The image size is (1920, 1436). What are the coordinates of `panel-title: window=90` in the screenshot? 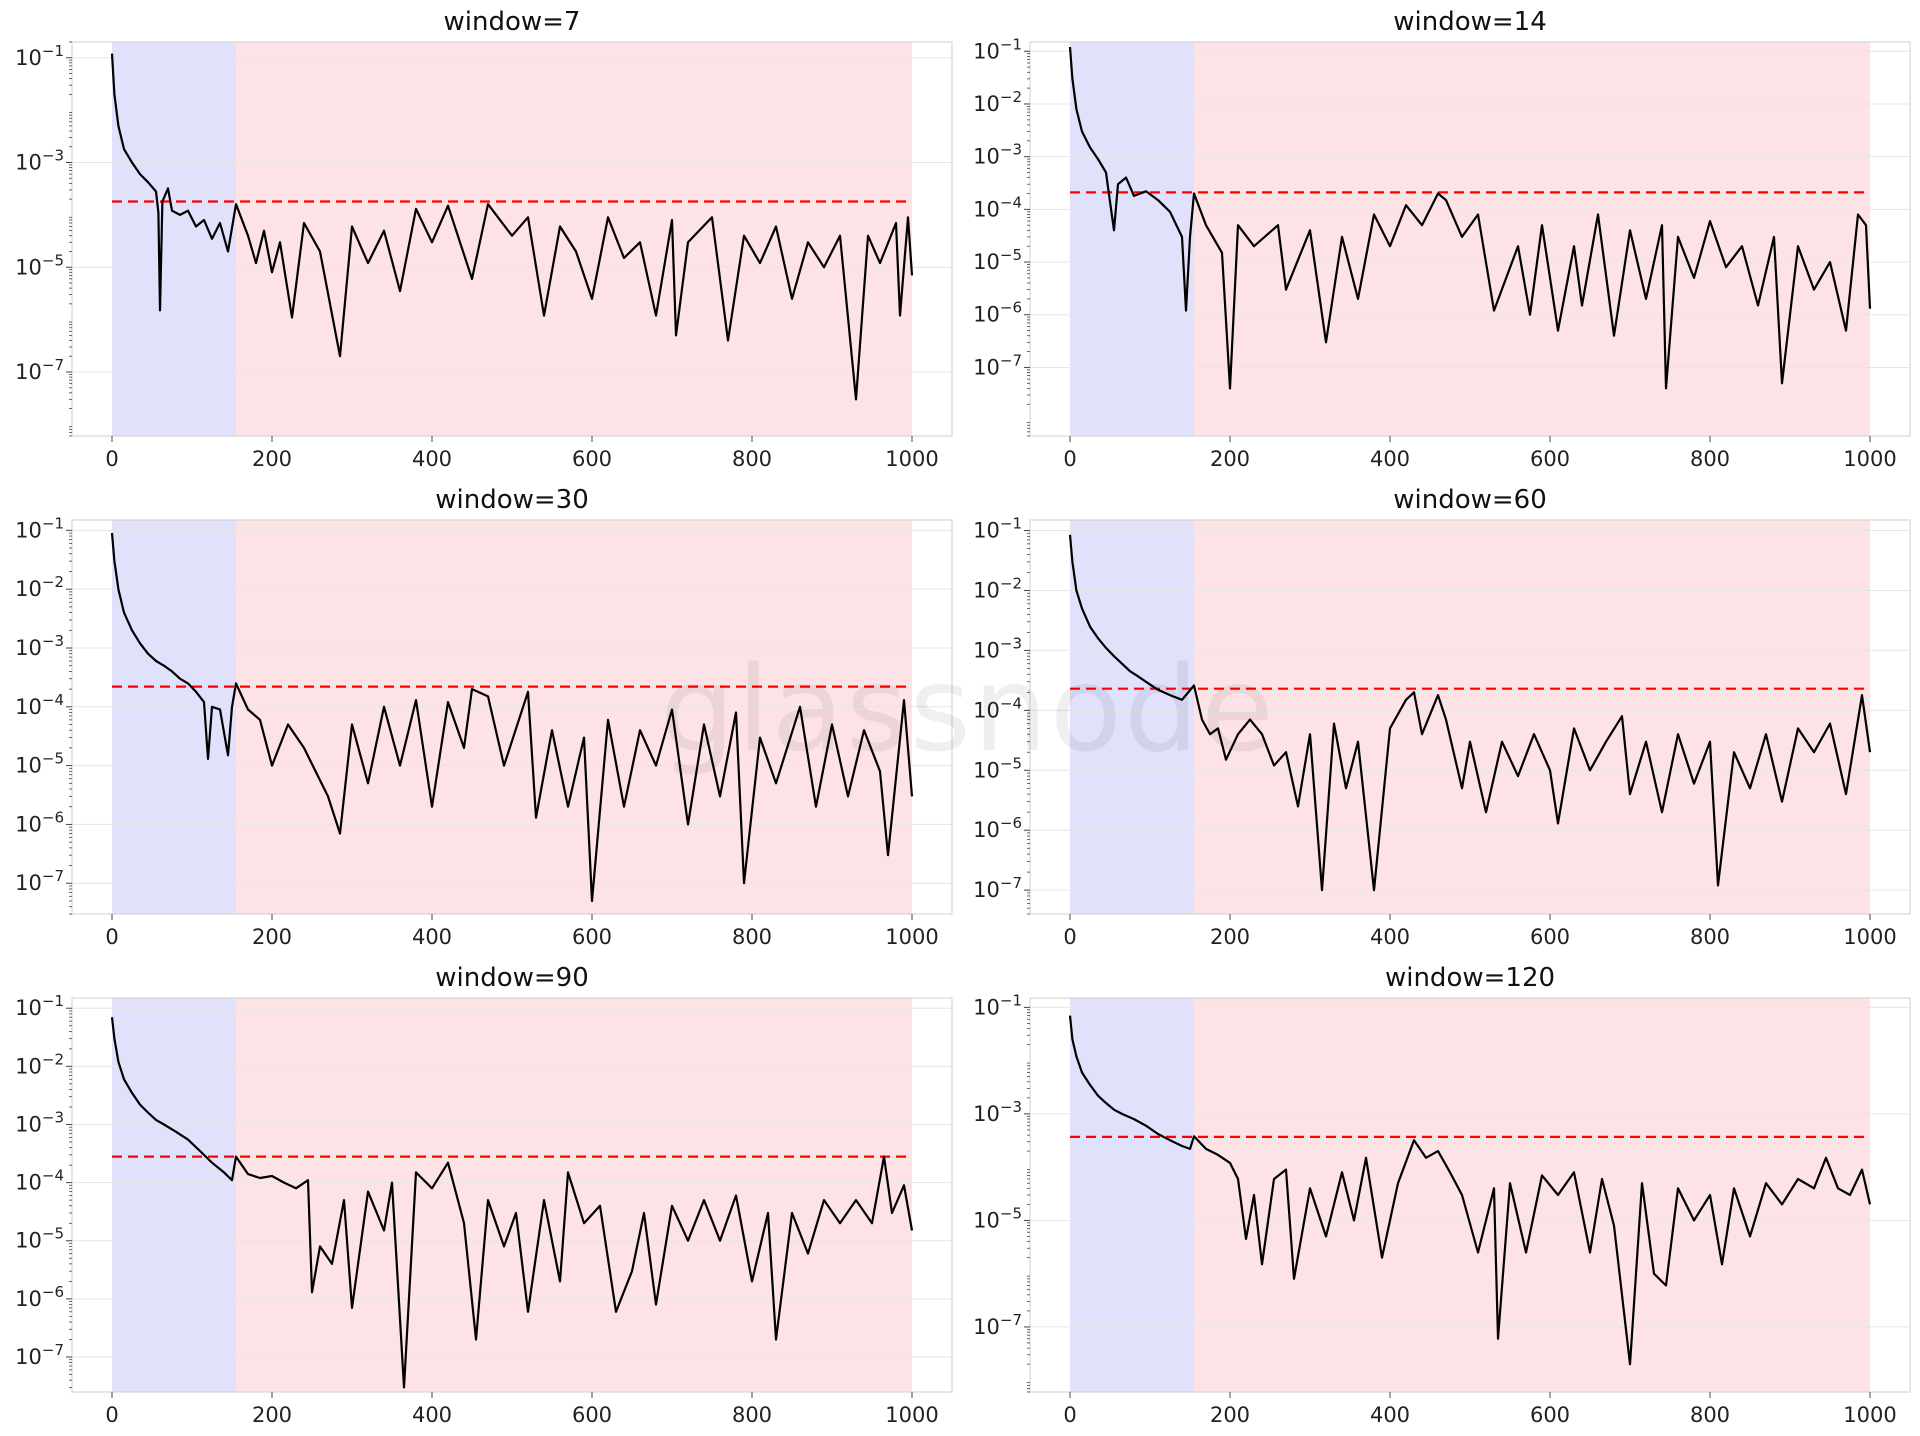 It's located at (512, 978).